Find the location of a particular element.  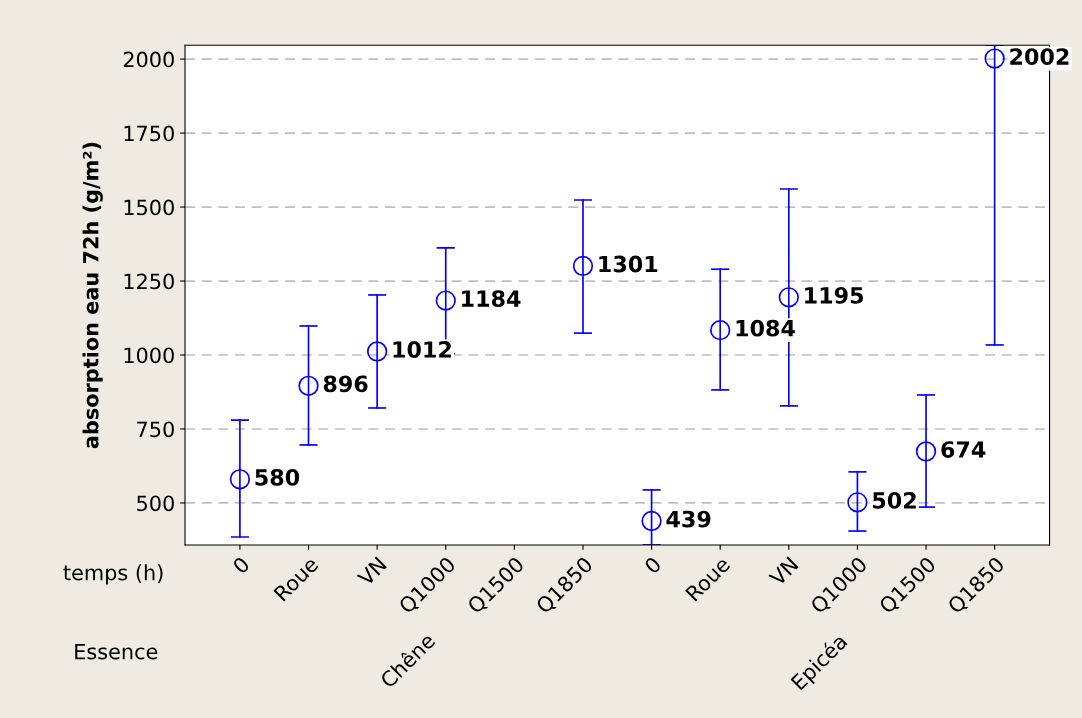

y-tick-label: 500 is located at coordinates (155, 503).